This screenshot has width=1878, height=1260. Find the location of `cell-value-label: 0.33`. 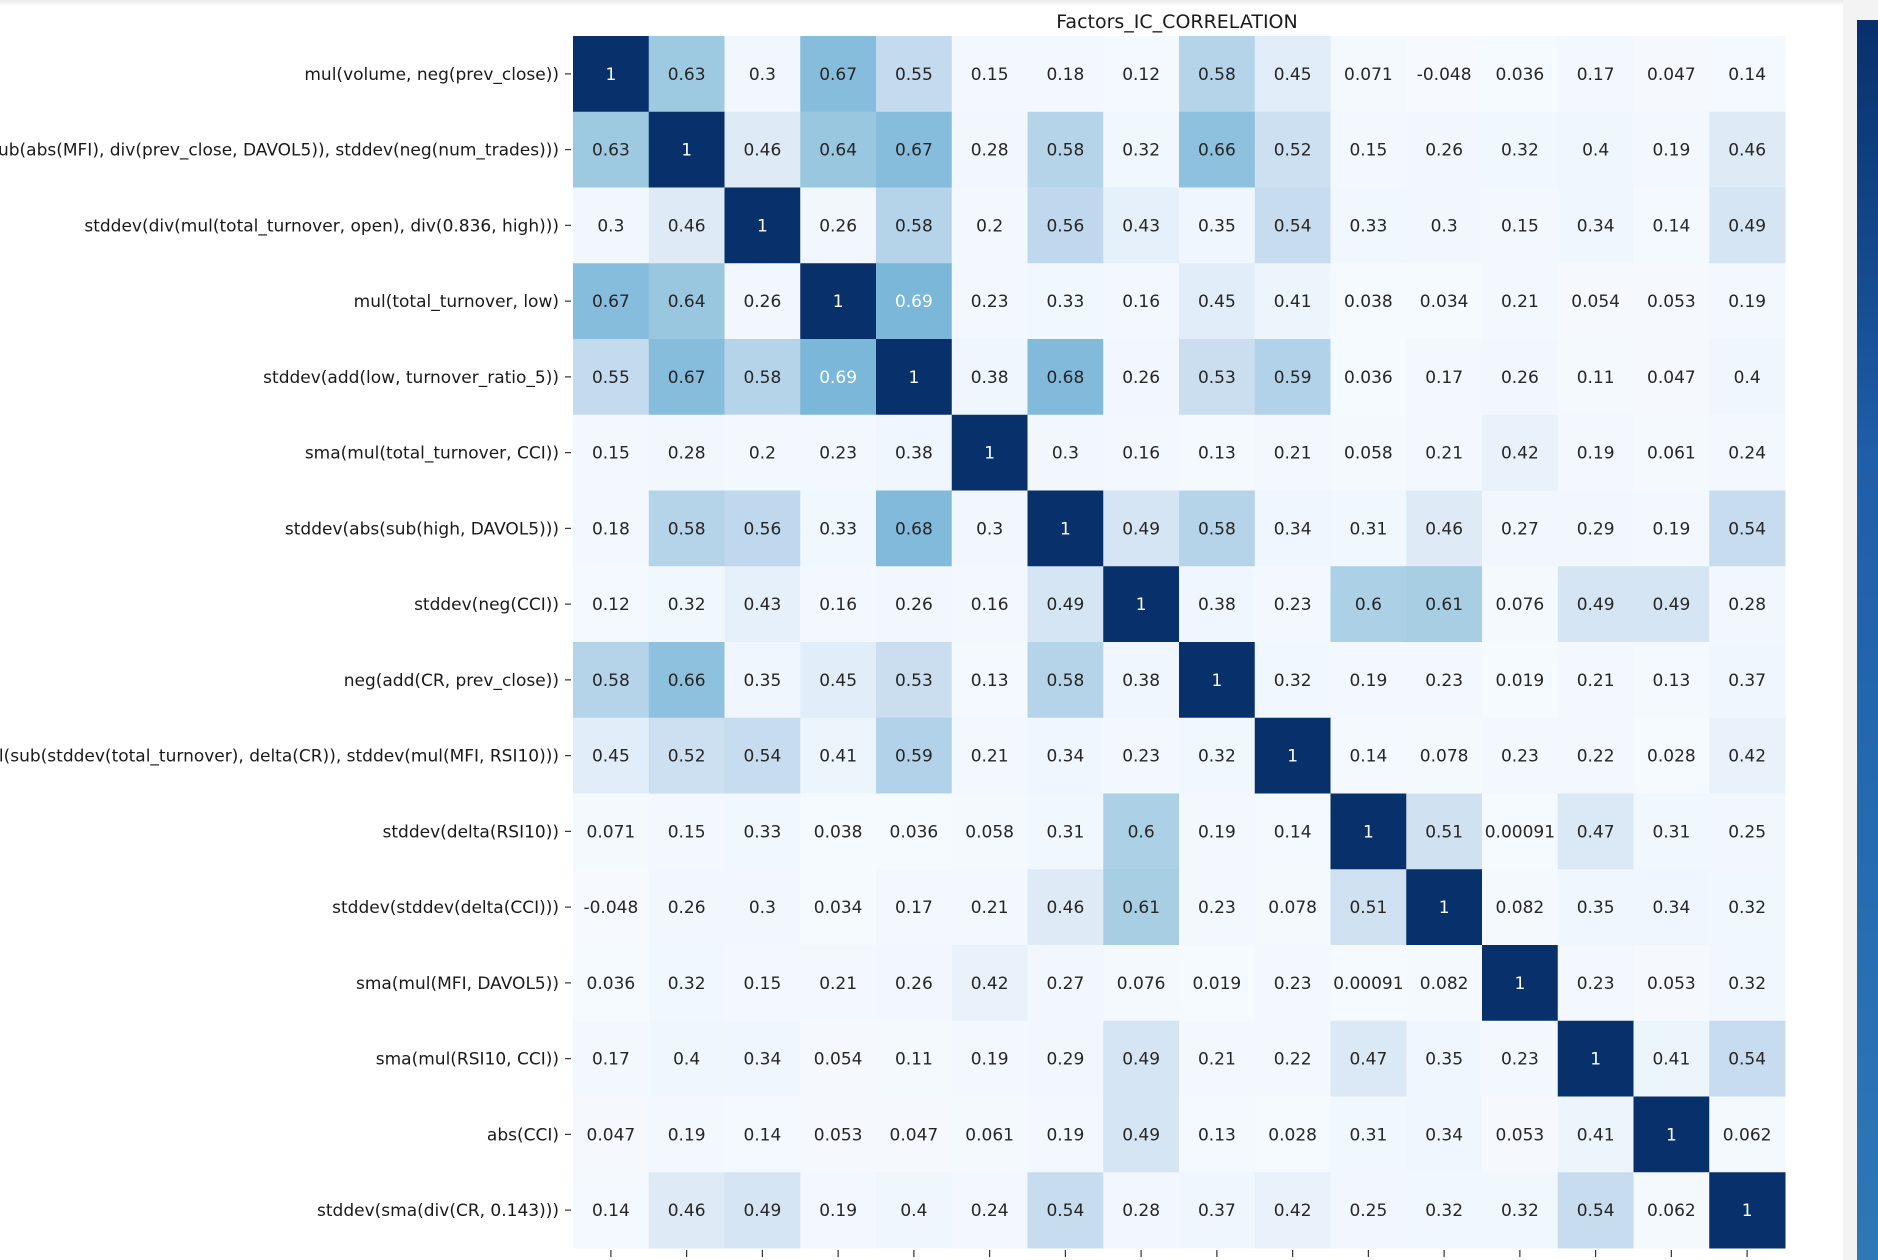

cell-value-label: 0.33 is located at coordinates (1065, 302).